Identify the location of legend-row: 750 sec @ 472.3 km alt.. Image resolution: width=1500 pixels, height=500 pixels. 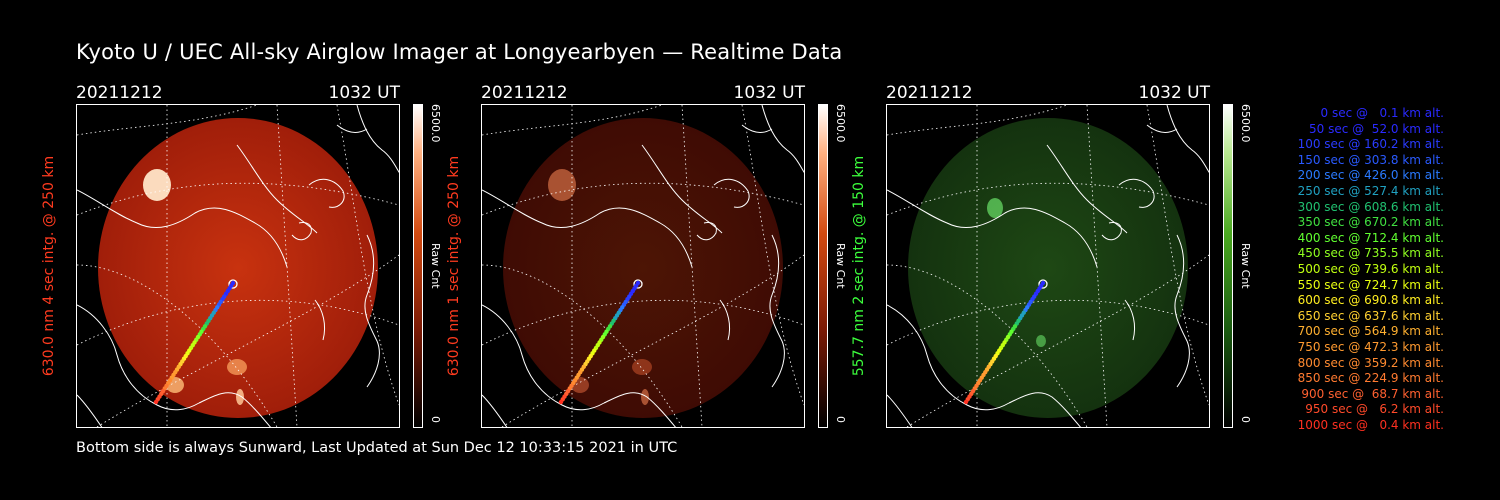
(1370, 346).